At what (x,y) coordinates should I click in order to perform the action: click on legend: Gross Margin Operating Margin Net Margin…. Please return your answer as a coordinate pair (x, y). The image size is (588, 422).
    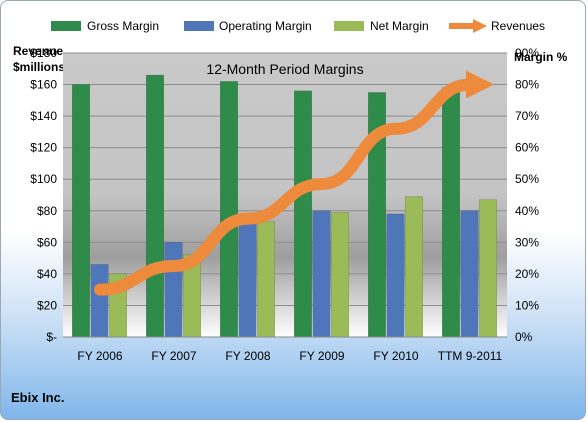
    Looking at the image, I should click on (298, 26).